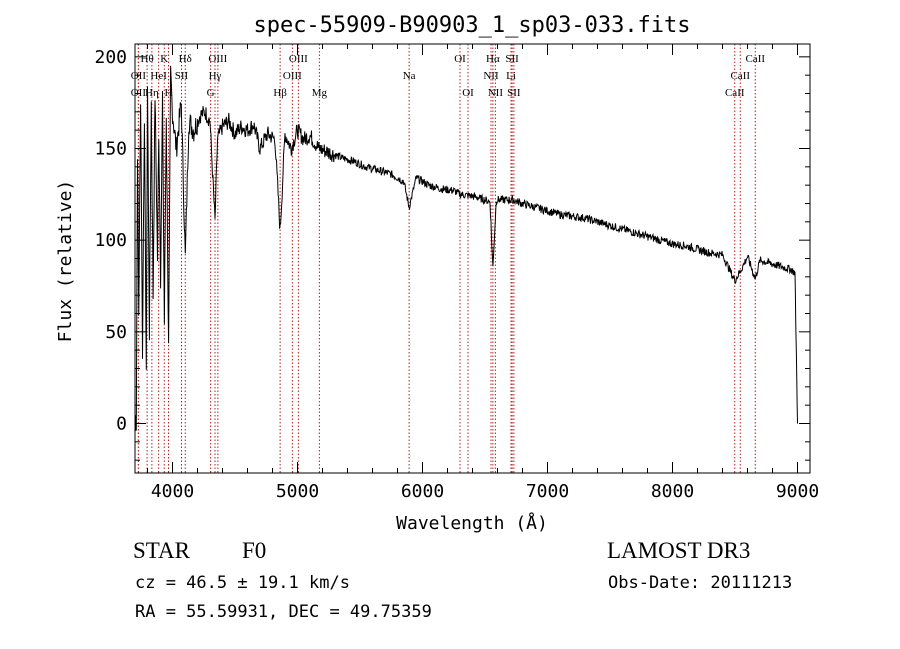  Describe the element at coordinates (110, 149) in the screenshot. I see `y-tick-label-3: 150` at that location.